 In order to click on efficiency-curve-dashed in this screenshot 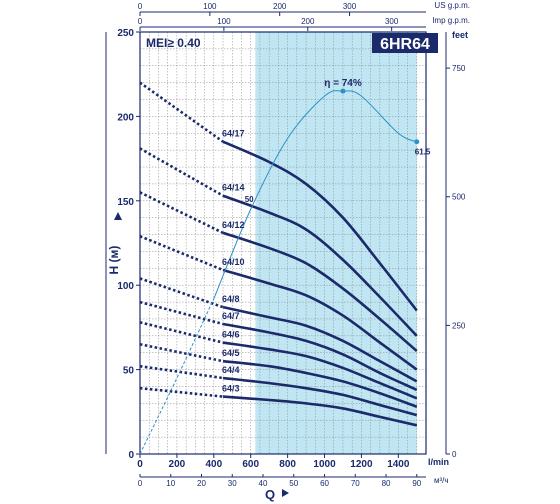, I will do `click(177, 376)`.